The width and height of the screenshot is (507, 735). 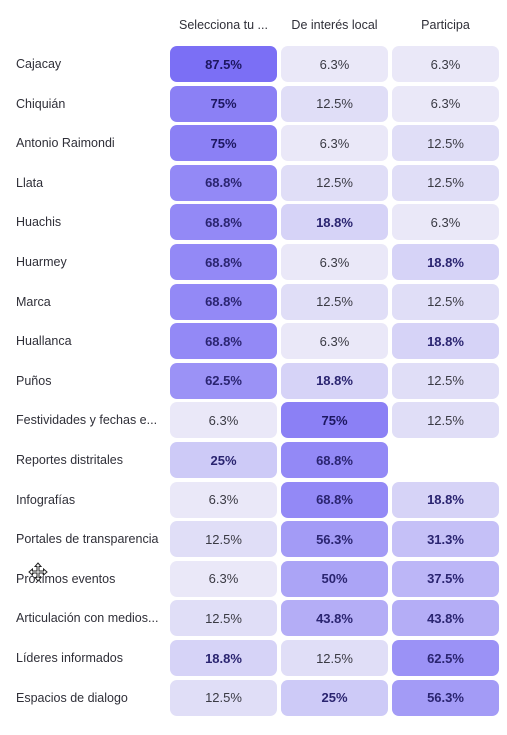 What do you see at coordinates (41, 262) in the screenshot?
I see `row-label: Huarmey` at bounding box center [41, 262].